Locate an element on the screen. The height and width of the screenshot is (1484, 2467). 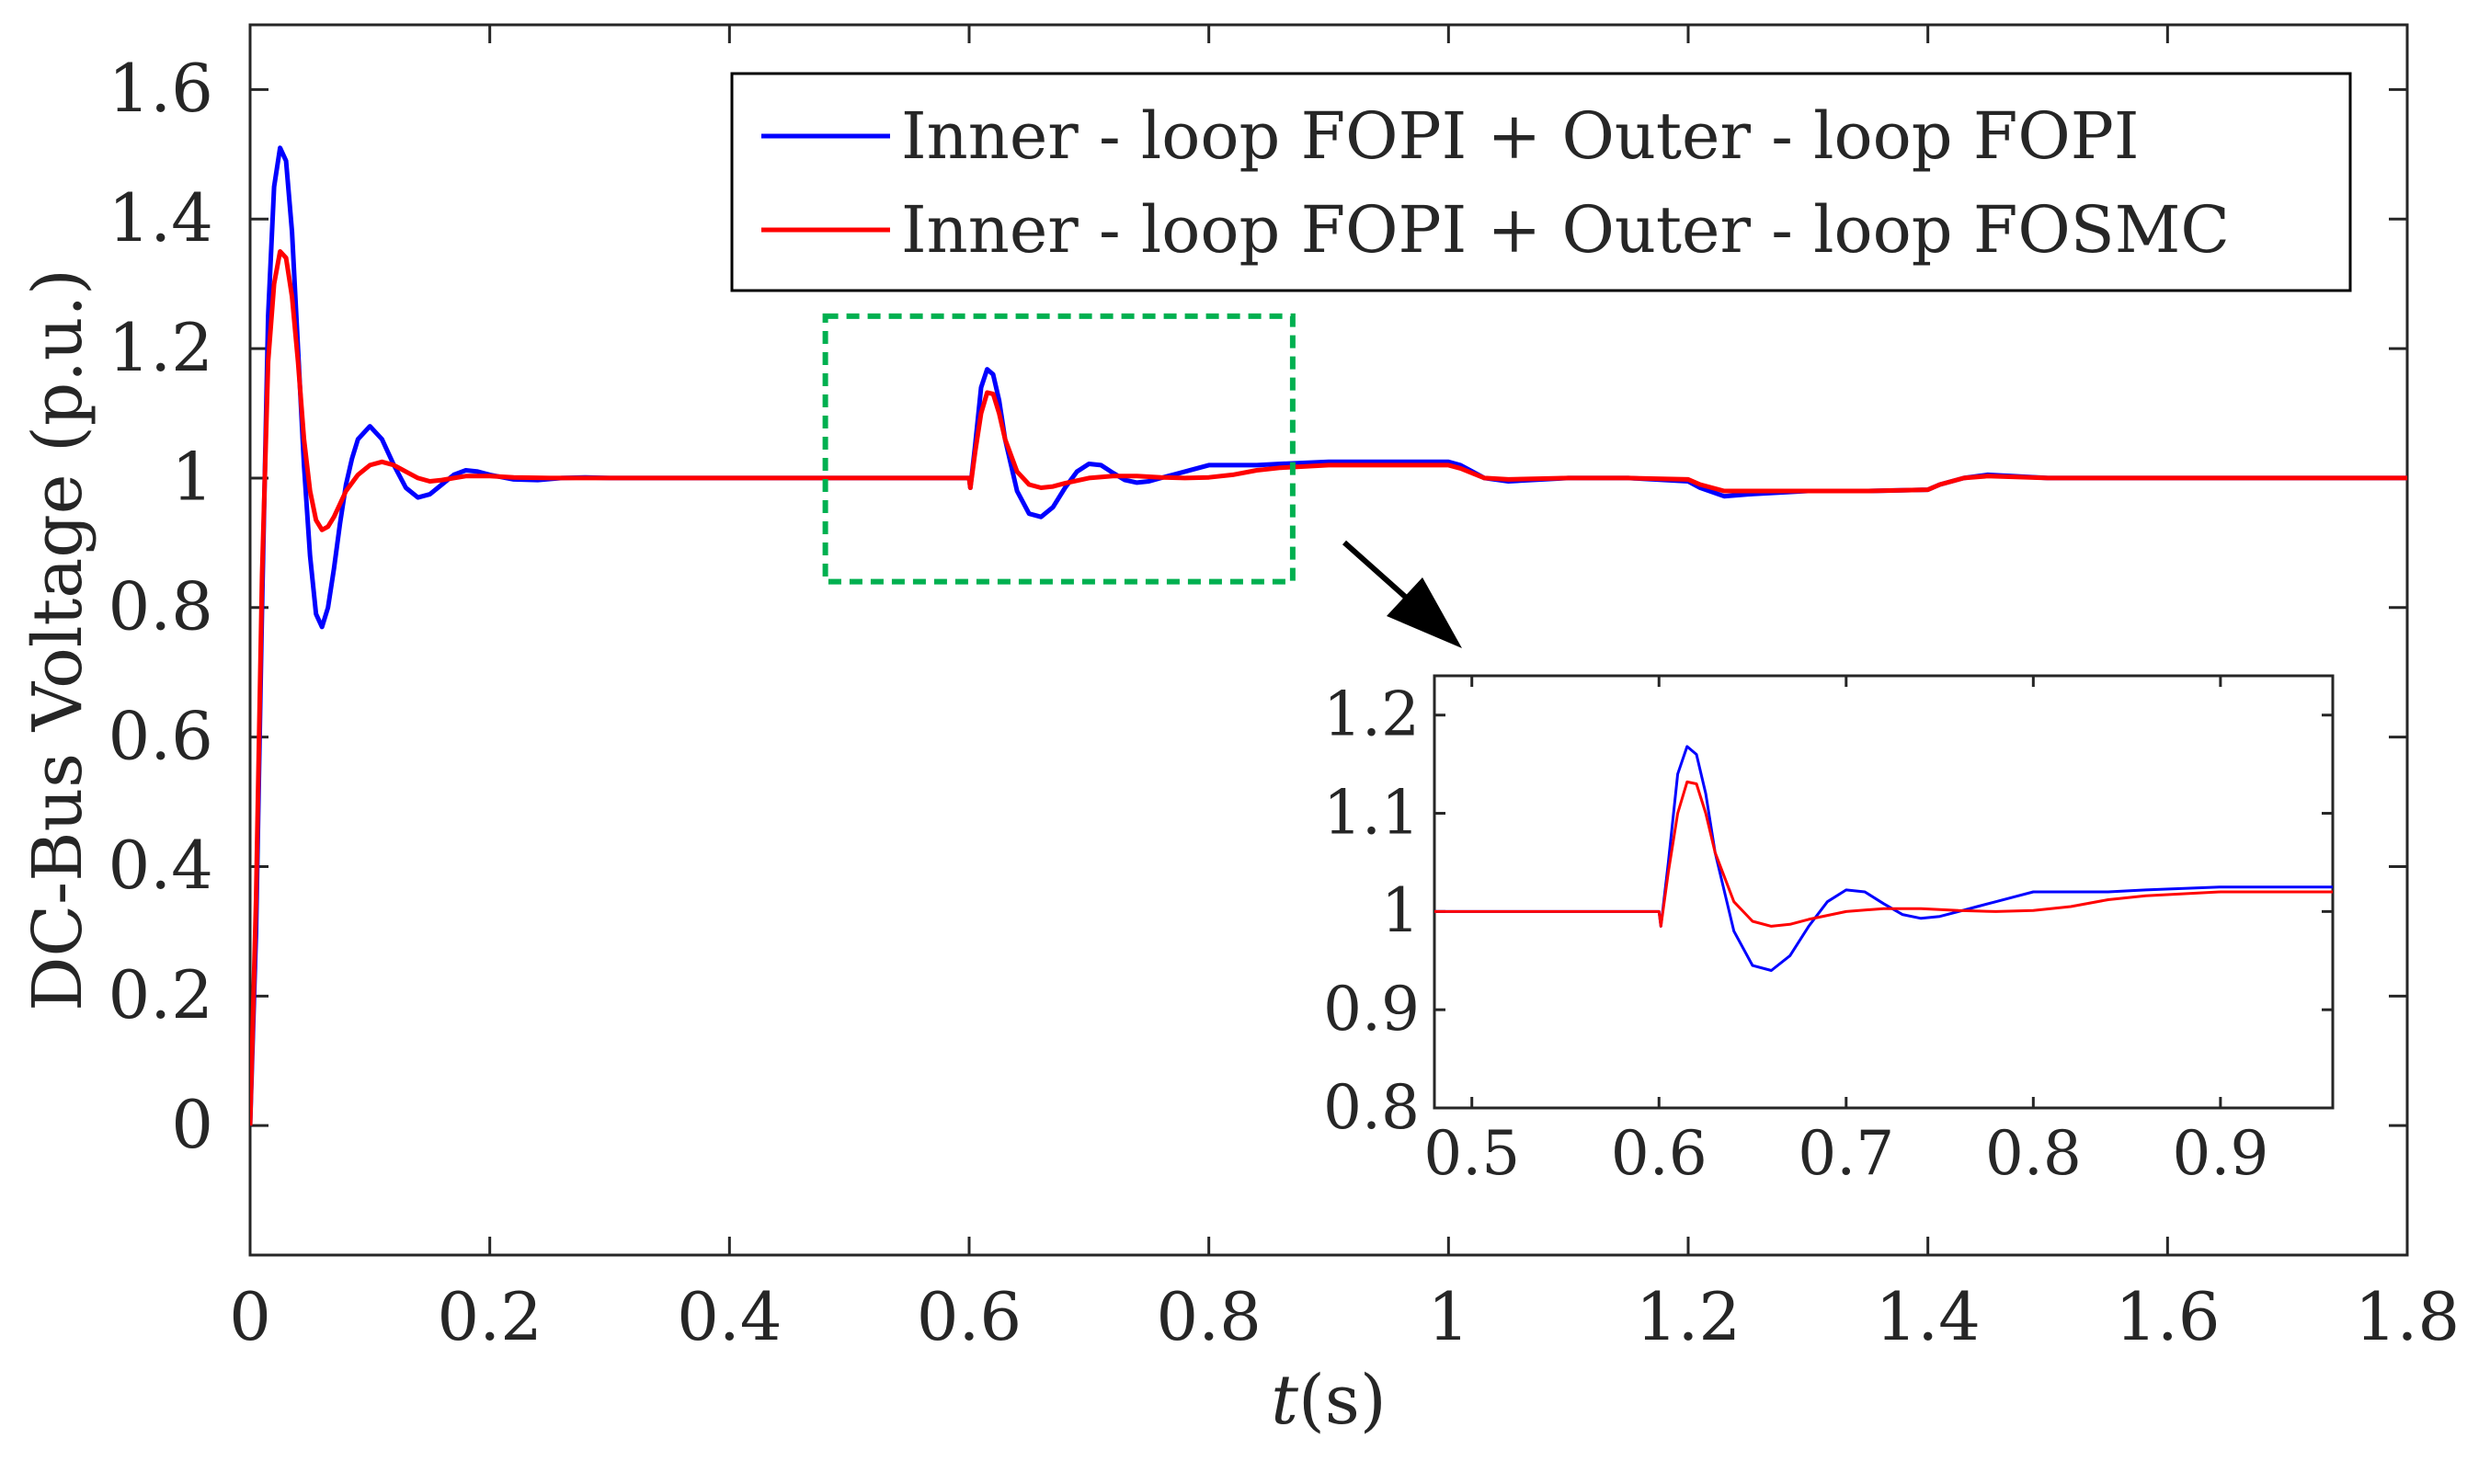
x-axis-label-var: t is located at coordinates (1284, 1400).